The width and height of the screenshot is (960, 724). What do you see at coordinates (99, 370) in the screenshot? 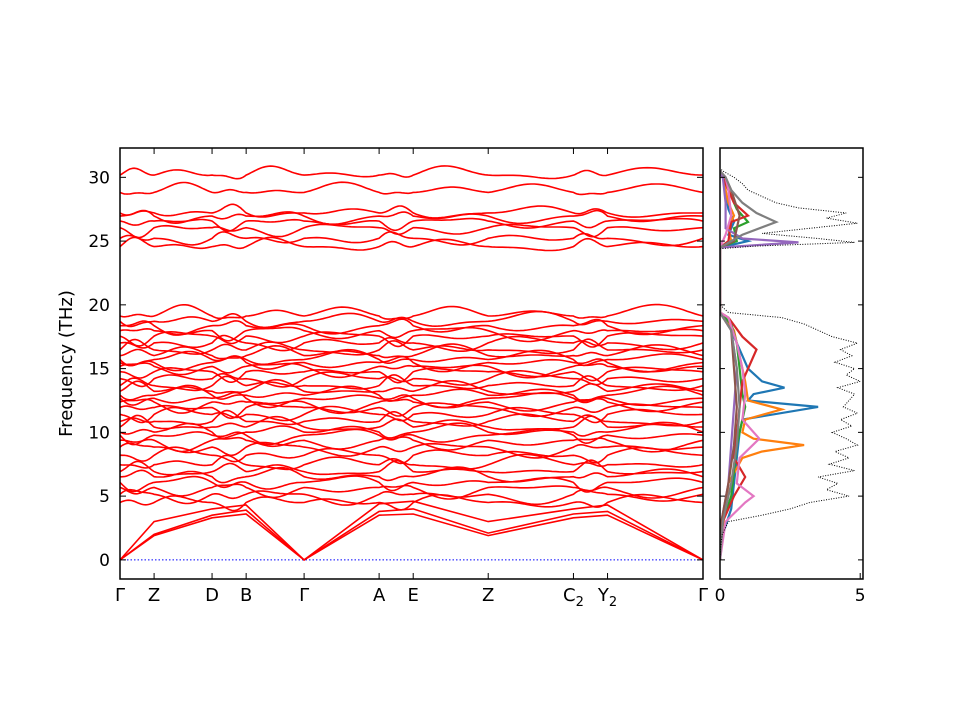
I see `y-tick-label: 15` at bounding box center [99, 370].